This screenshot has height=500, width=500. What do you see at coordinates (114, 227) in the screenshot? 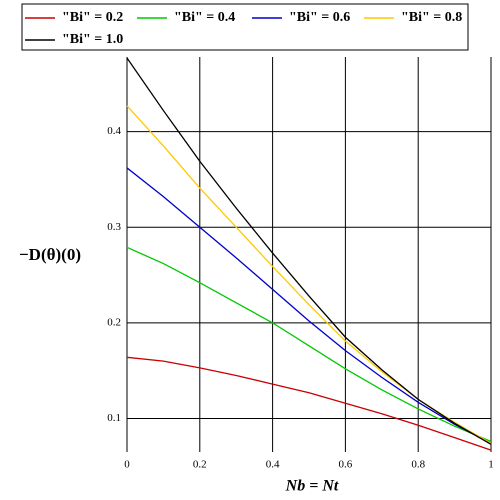
I see `y-tick-label: 0.3` at bounding box center [114, 227].